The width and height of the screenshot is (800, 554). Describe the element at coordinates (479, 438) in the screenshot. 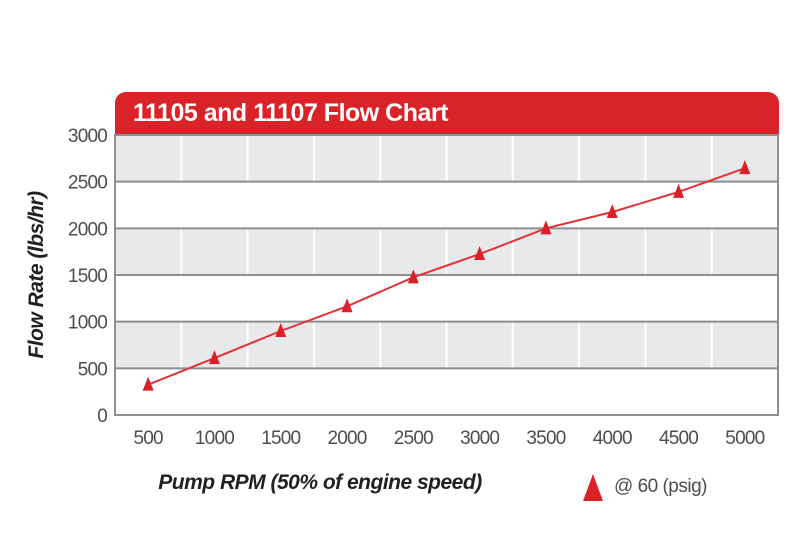

I see `x-tick-label: 3000` at that location.